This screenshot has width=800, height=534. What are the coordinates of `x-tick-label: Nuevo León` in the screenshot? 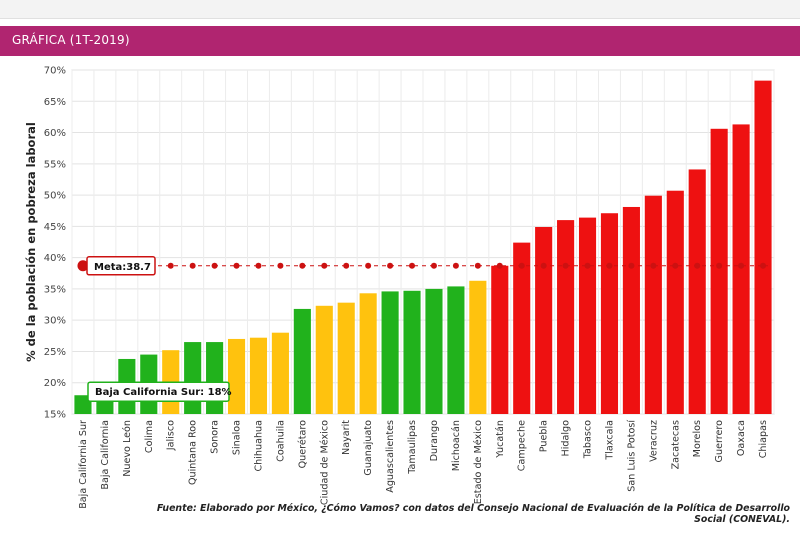 It's located at (127, 448).